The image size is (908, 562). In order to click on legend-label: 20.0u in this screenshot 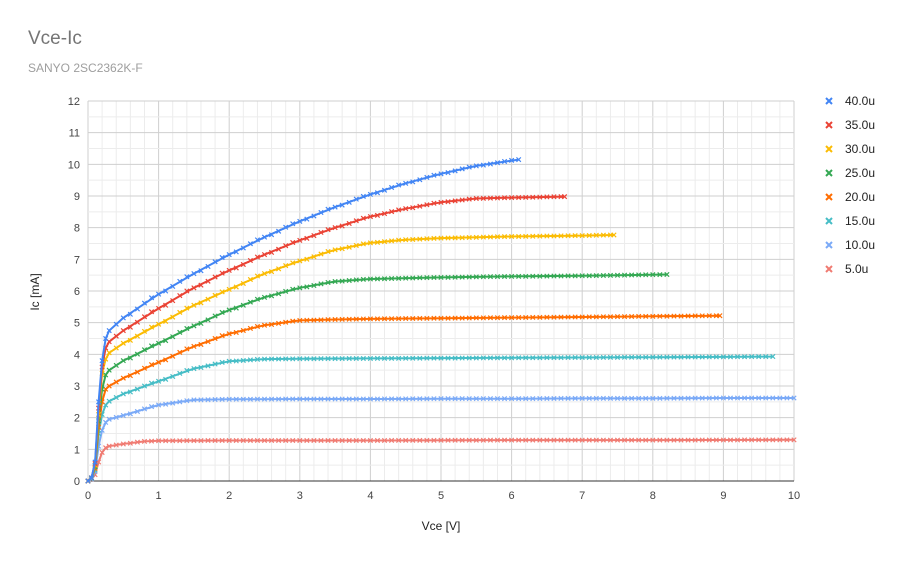, I will do `click(860, 197)`.